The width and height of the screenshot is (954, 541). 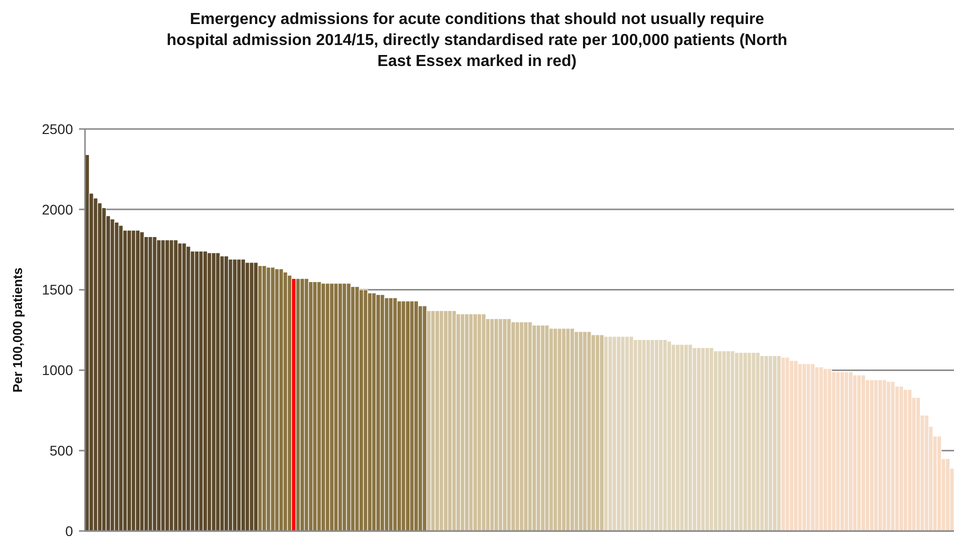 I want to click on y-tick-label: 0, so click(x=69, y=530).